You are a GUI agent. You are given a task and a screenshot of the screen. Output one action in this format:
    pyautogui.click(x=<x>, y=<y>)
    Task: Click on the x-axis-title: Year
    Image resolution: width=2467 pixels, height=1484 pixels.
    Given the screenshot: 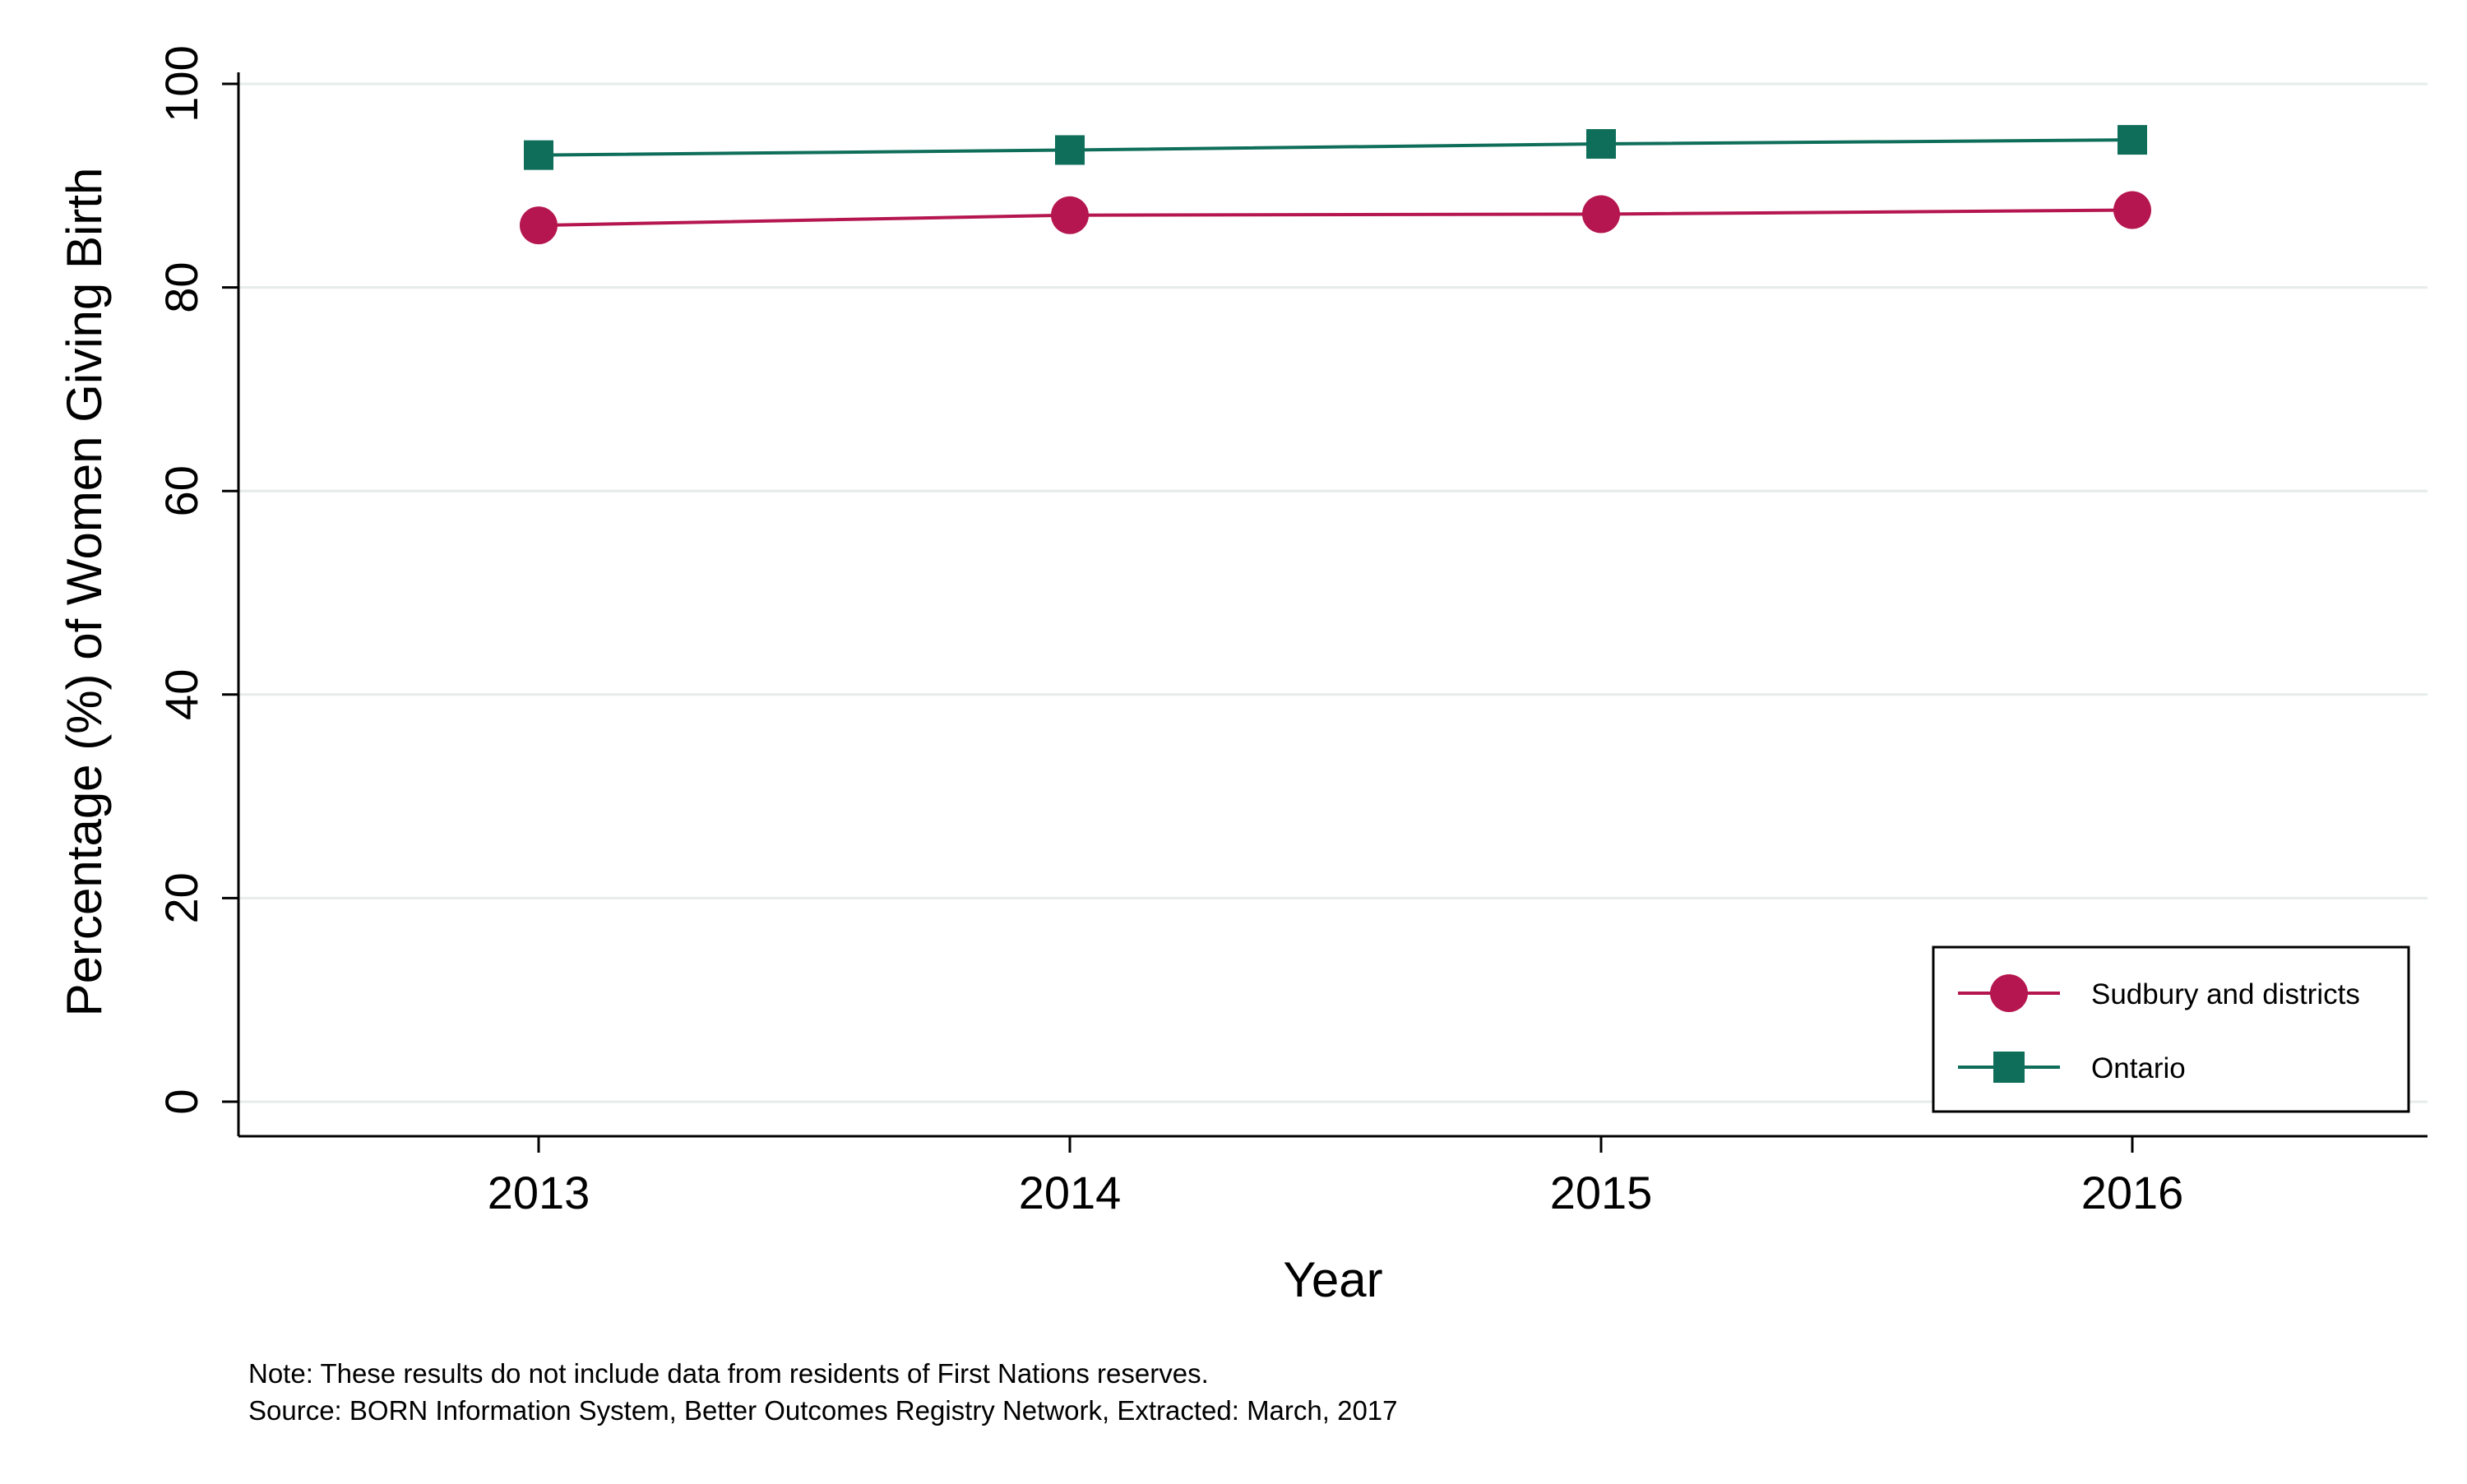 What is the action you would take?
    pyautogui.click(x=1333, y=1279)
    